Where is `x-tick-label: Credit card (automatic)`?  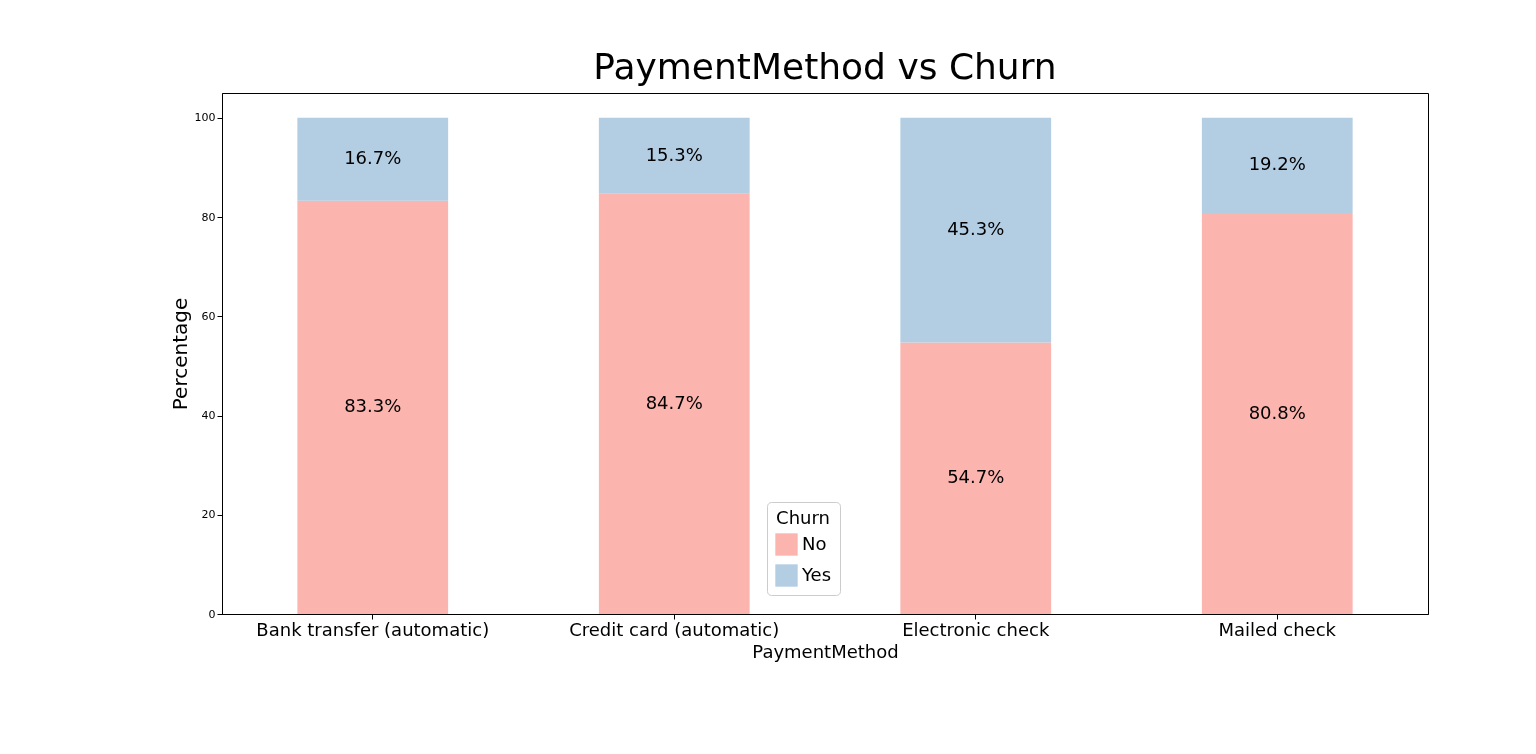
x-tick-label: Credit card (automatic) is located at coordinates (674, 629).